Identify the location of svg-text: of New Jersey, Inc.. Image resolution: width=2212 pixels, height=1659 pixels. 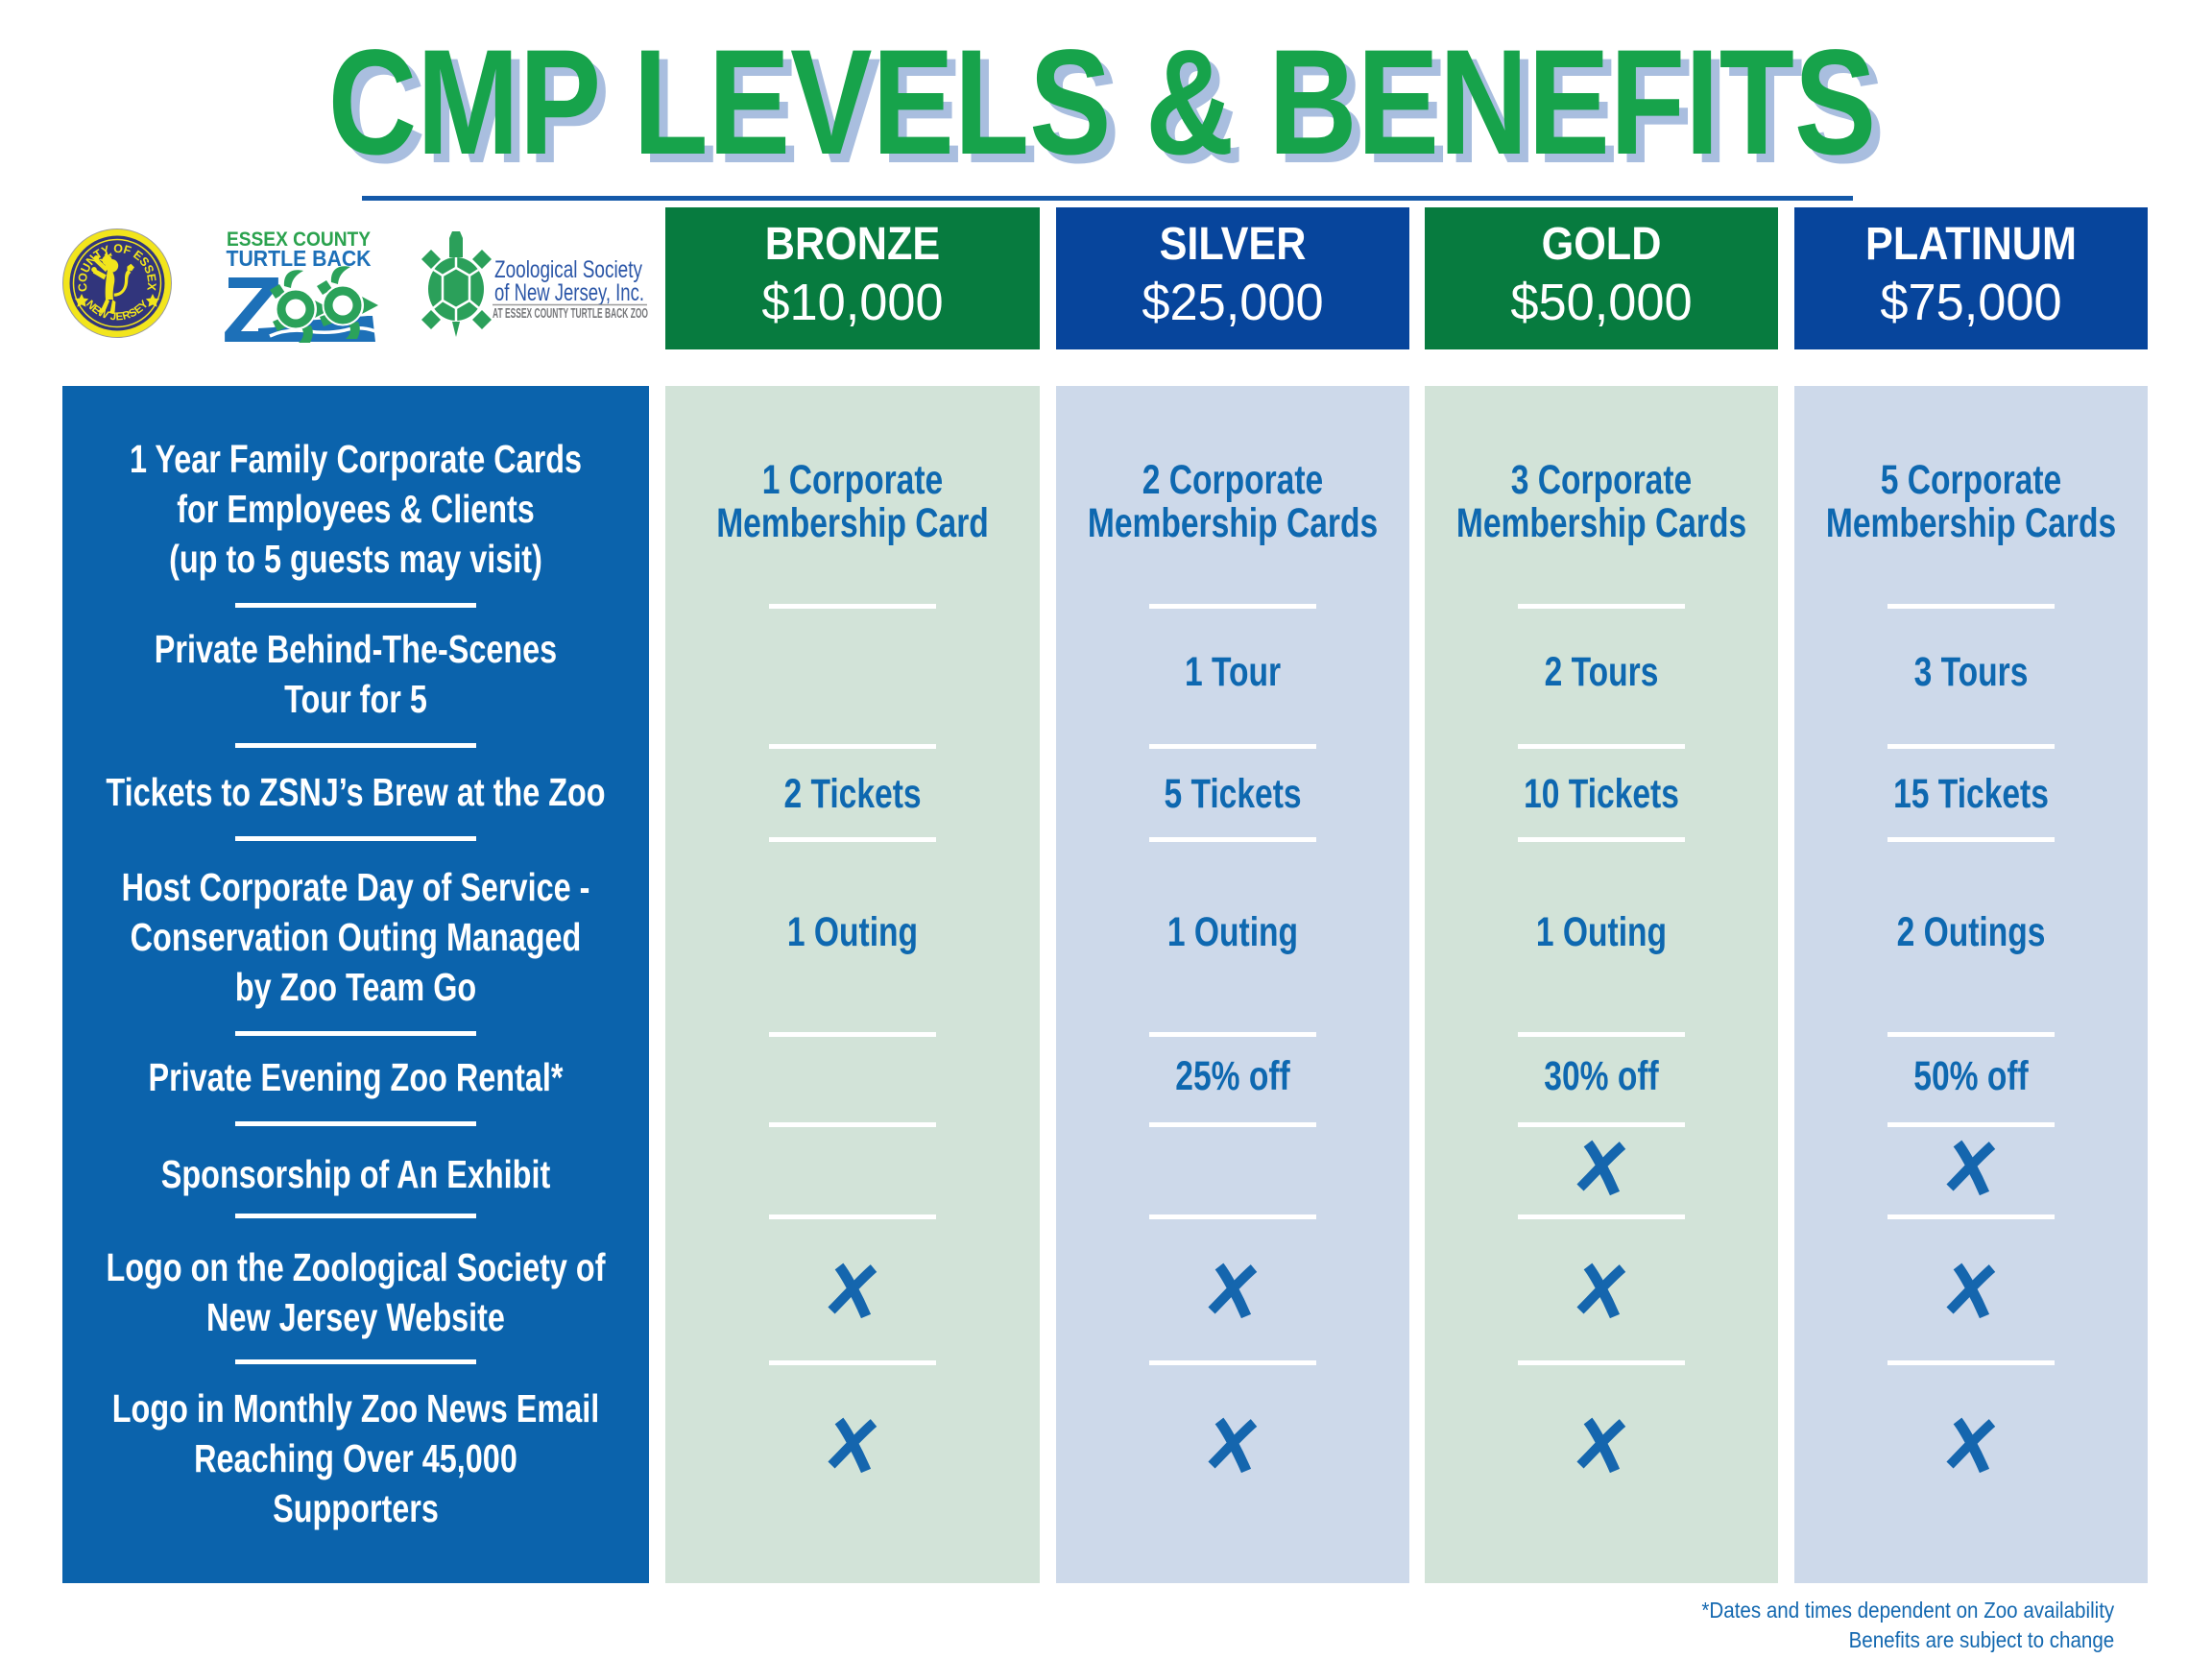
(569, 293).